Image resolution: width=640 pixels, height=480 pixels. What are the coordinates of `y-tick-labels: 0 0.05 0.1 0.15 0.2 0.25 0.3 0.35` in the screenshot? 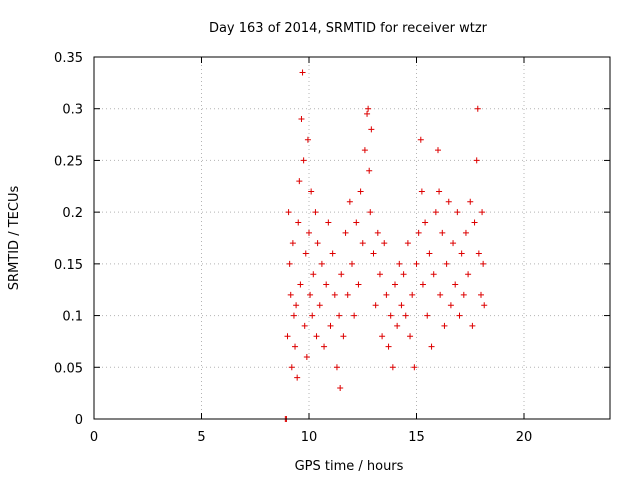 It's located at (68, 239).